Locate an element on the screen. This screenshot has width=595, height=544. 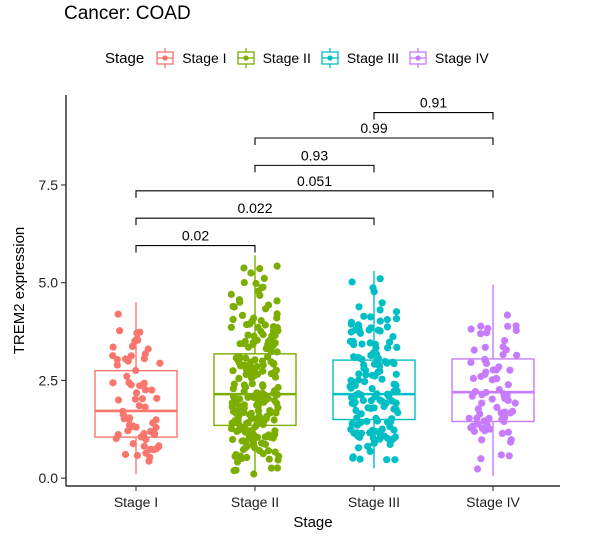
x-tick-label: Stage II is located at coordinates (255, 502).